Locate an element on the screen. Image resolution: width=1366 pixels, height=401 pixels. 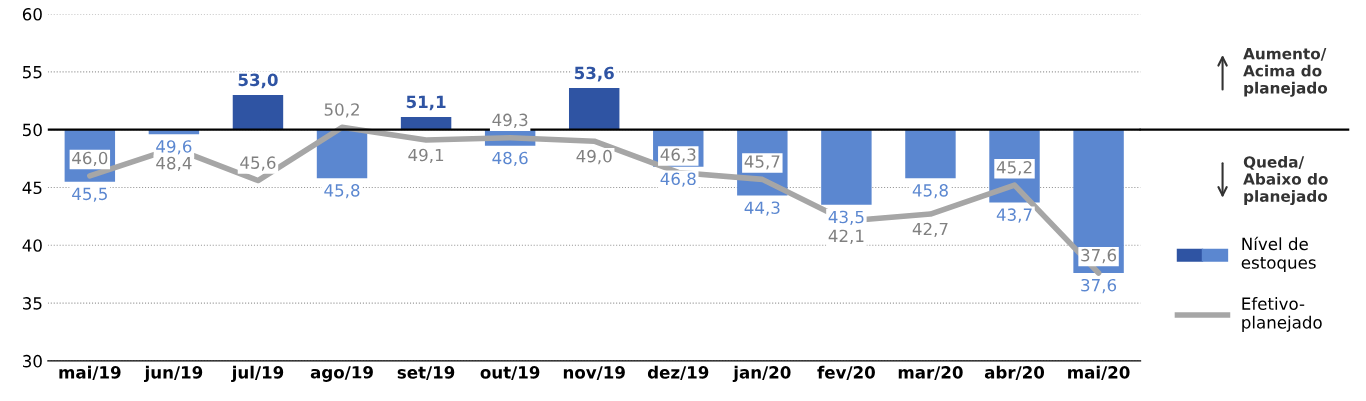
data-label: 48,6 is located at coordinates (510, 158).